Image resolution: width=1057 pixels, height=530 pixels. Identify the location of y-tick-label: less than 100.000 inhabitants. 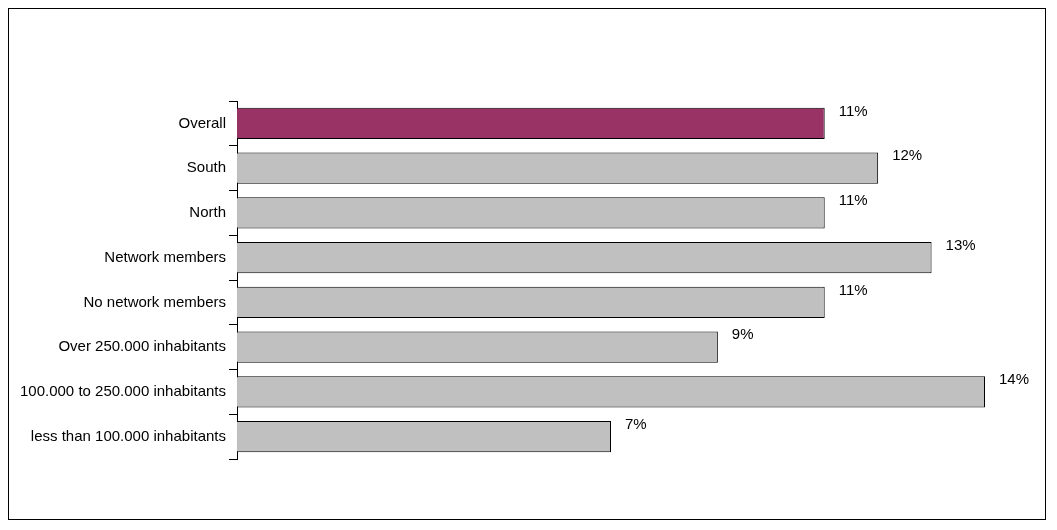
(128, 435).